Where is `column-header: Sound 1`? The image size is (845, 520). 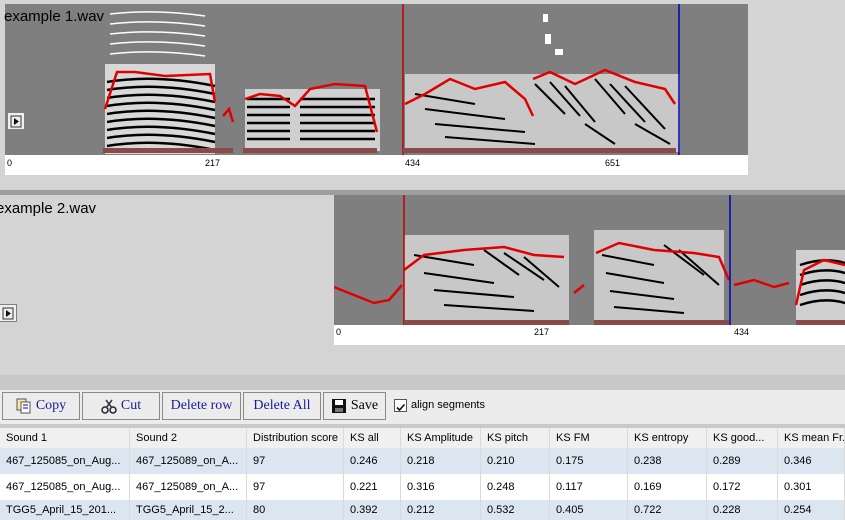
column-header: Sound 1 is located at coordinates (65, 438).